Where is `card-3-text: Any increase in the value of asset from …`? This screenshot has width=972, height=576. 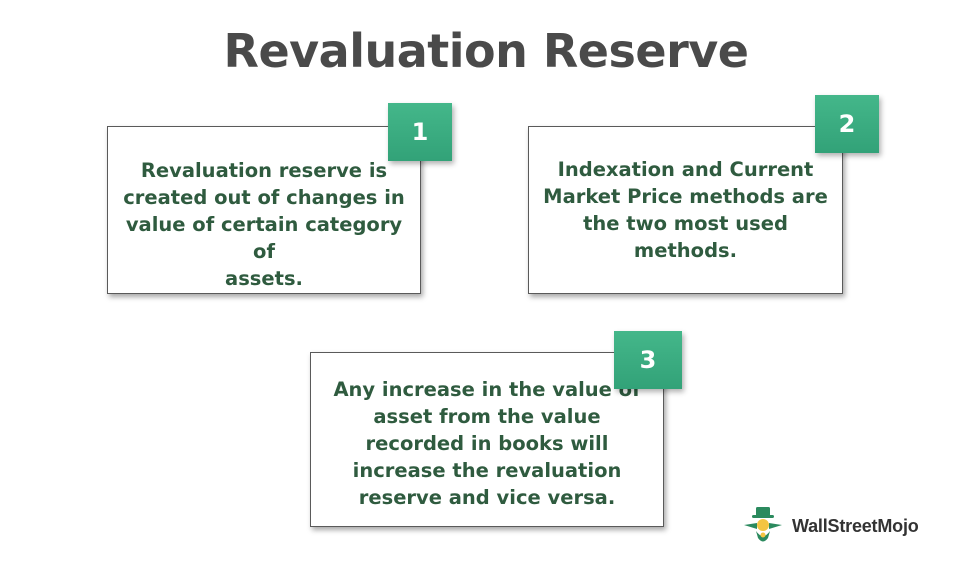 card-3-text: Any increase in the value of asset from … is located at coordinates (486, 443).